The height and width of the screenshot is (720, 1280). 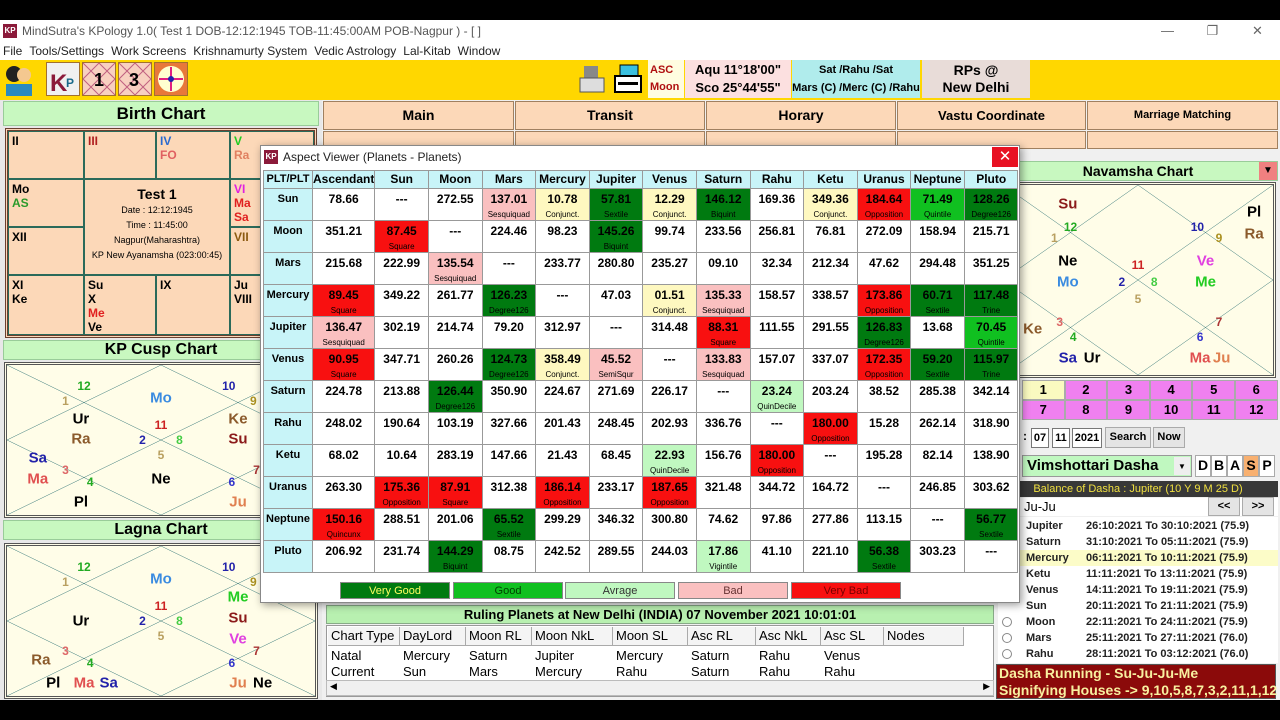 What do you see at coordinates (455, 268) in the screenshot?
I see `aspect-cell: 135.54 Sesquiquad` at bounding box center [455, 268].